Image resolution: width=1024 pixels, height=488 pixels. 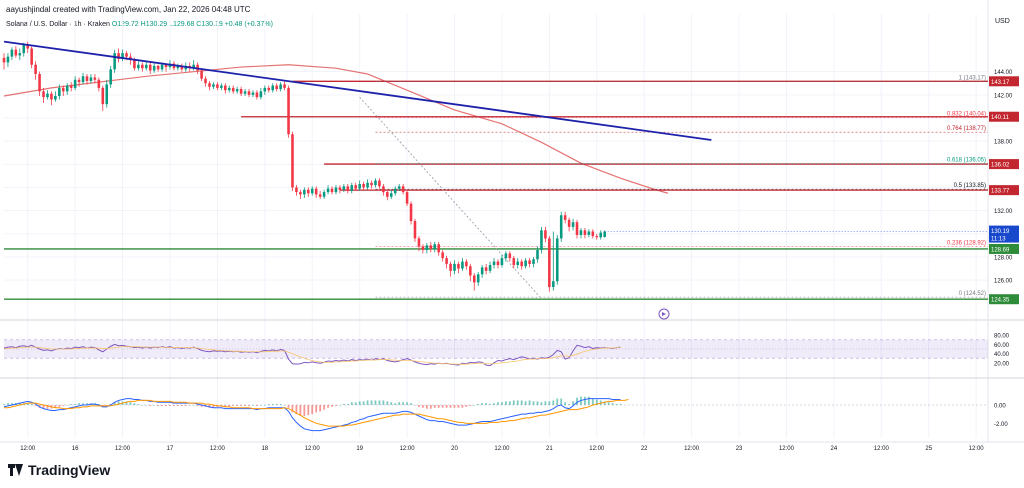 What do you see at coordinates (1000, 192) in the screenshot?
I see `level-price-tag-label: 133.77` at bounding box center [1000, 192].